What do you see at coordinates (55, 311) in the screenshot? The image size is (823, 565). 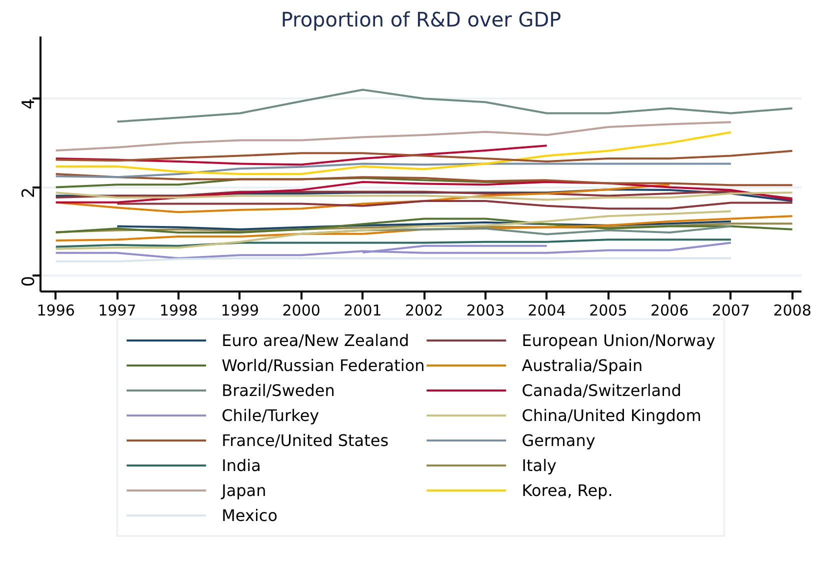 I see `x-tick-label: 1996` at bounding box center [55, 311].